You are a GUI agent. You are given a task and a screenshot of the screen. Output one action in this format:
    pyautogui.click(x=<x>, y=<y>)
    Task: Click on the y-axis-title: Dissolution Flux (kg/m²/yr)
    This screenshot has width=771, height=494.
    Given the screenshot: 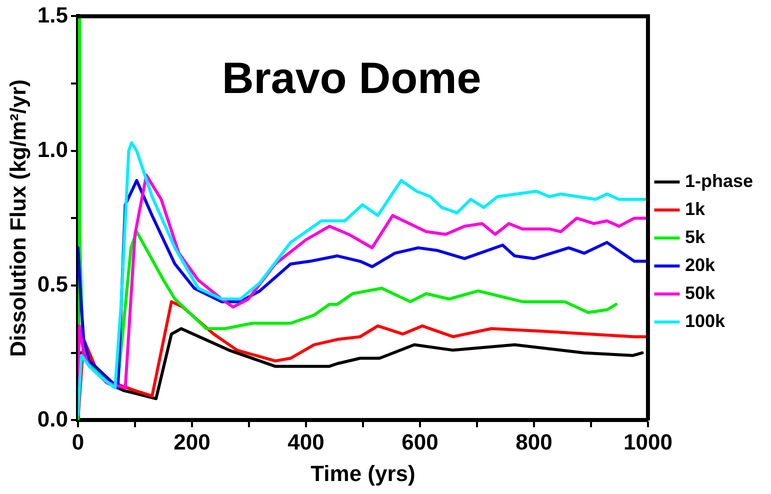 What is the action you would take?
    pyautogui.click(x=17, y=218)
    